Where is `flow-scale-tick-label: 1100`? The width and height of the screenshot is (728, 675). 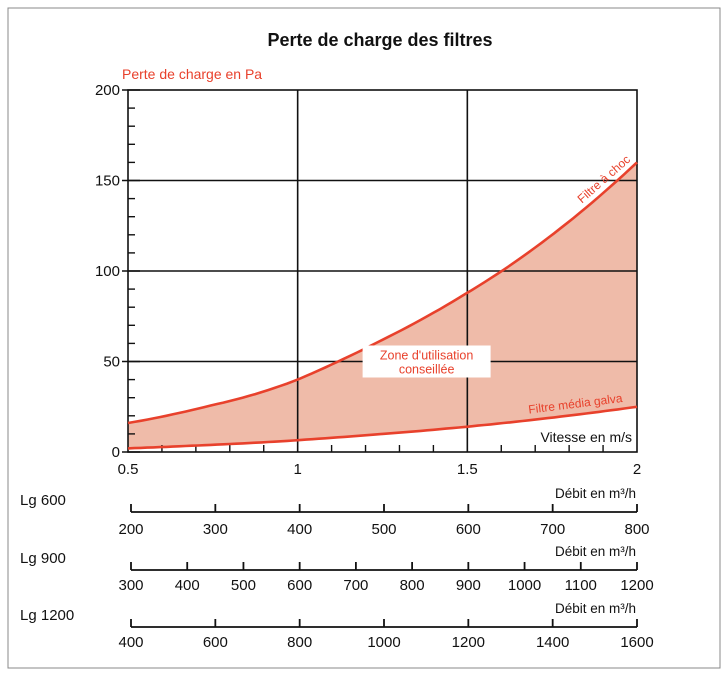 flow-scale-tick-label: 1100 is located at coordinates (581, 585).